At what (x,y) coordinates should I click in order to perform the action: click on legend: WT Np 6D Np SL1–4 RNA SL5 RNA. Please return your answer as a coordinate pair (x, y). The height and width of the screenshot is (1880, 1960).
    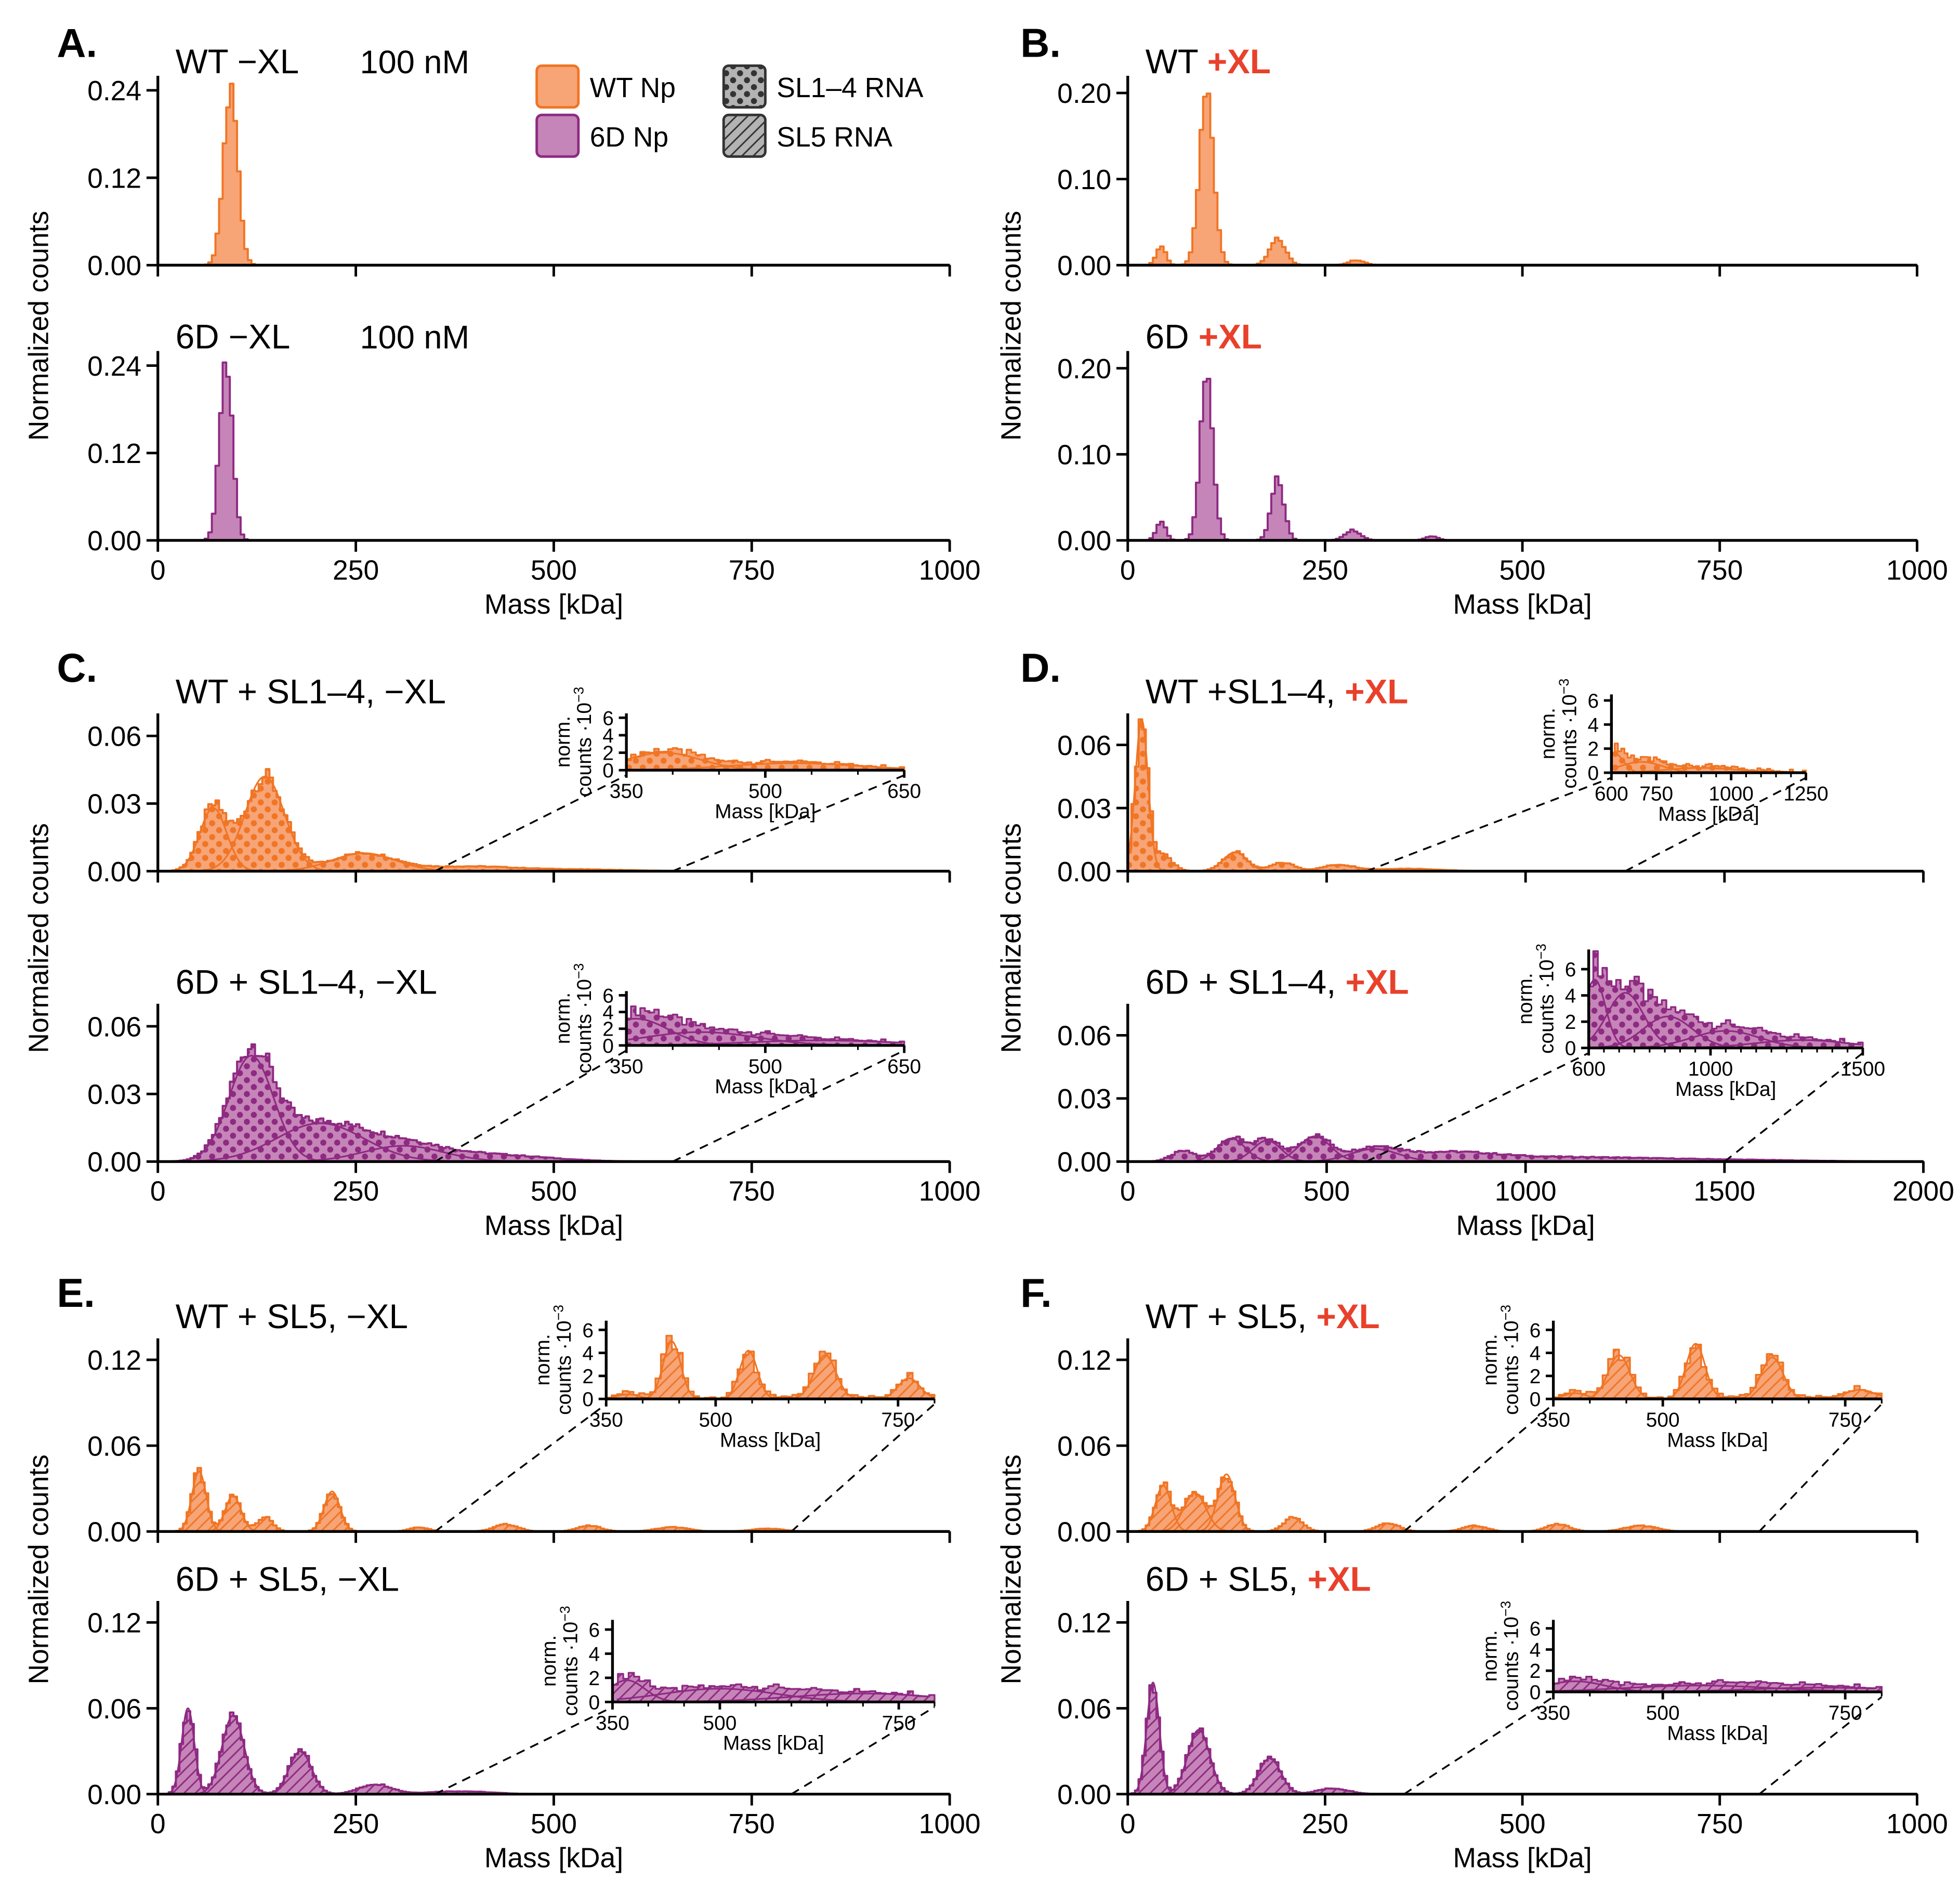
    Looking at the image, I should click on (729, 111).